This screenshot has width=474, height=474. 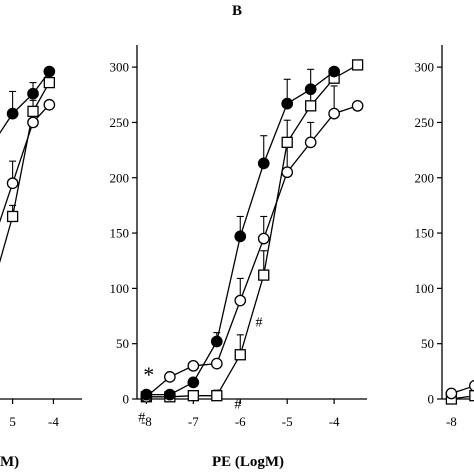 I want to click on series-line-filled-circle, so click(x=25, y=102).